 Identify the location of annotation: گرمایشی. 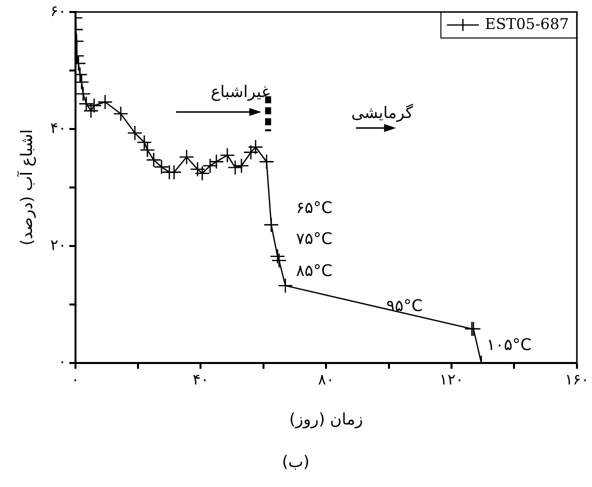
(382, 112).